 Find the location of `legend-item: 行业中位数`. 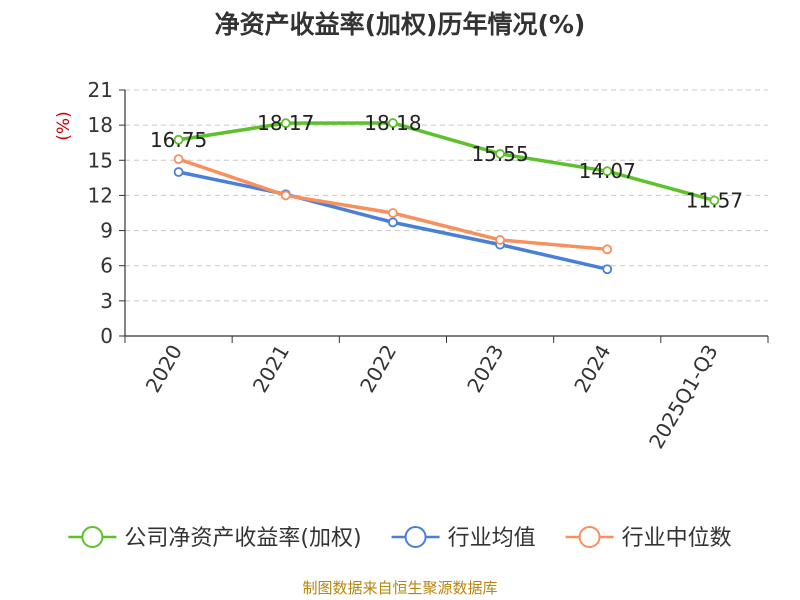

legend-item: 行业中位数 is located at coordinates (648, 538).